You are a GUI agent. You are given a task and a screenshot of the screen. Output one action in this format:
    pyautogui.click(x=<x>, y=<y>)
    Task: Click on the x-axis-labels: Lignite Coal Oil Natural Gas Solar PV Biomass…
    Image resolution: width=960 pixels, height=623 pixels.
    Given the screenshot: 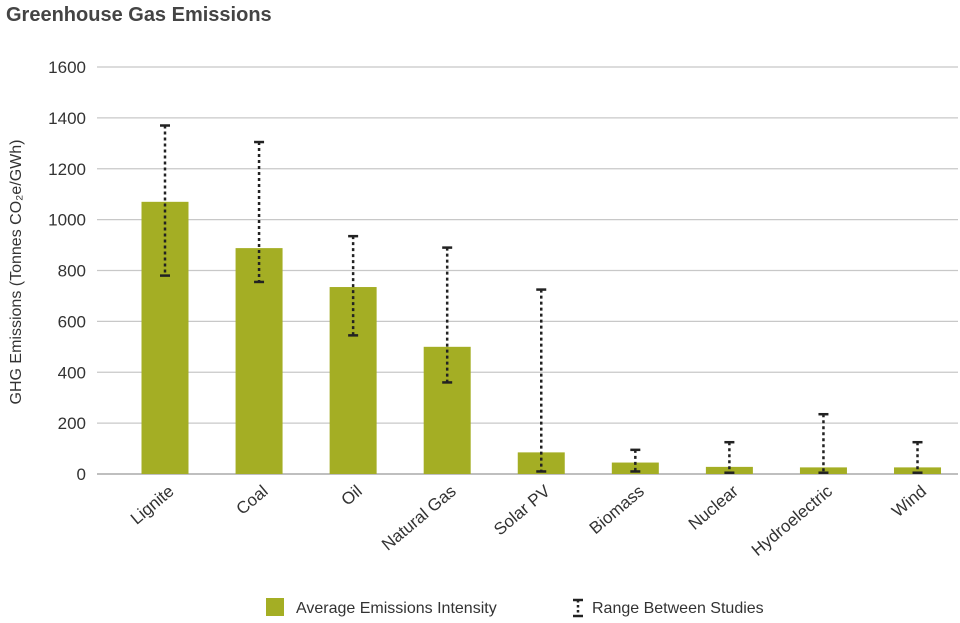 What is the action you would take?
    pyautogui.click(x=528, y=520)
    